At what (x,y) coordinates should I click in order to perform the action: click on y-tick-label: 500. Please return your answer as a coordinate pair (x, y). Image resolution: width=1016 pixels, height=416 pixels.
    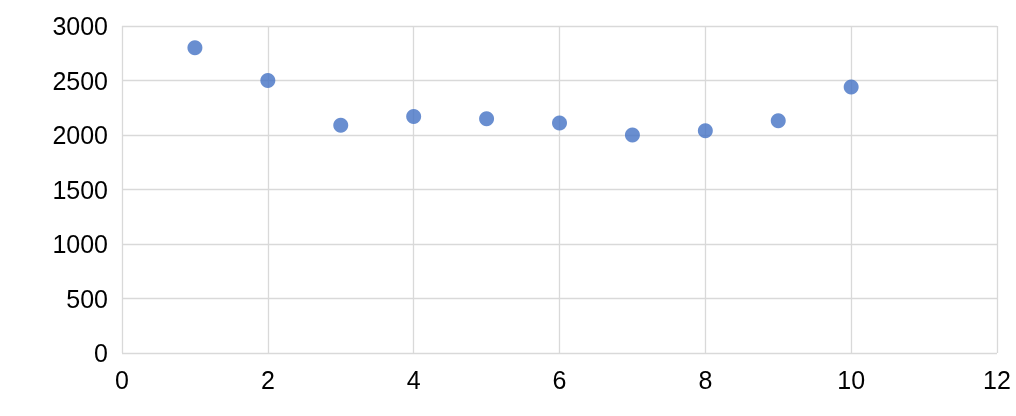
    Looking at the image, I should click on (87, 298).